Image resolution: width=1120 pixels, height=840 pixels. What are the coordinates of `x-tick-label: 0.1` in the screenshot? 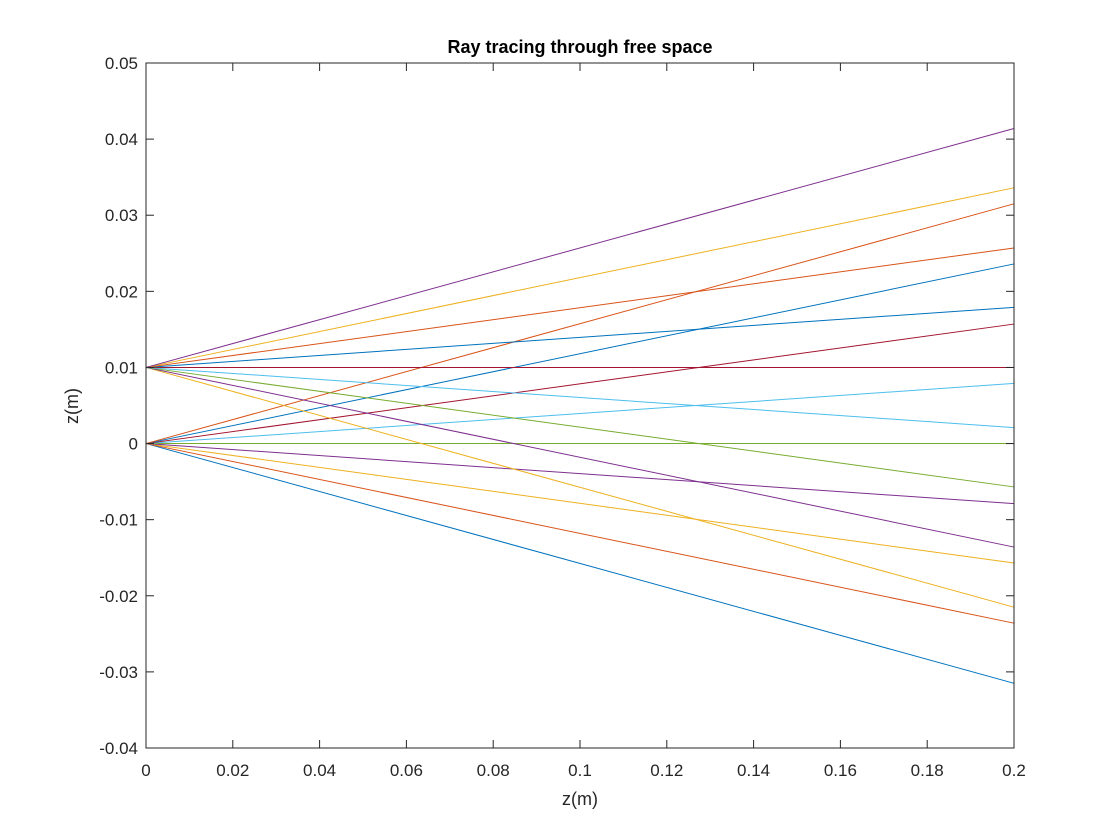 It's located at (580, 770).